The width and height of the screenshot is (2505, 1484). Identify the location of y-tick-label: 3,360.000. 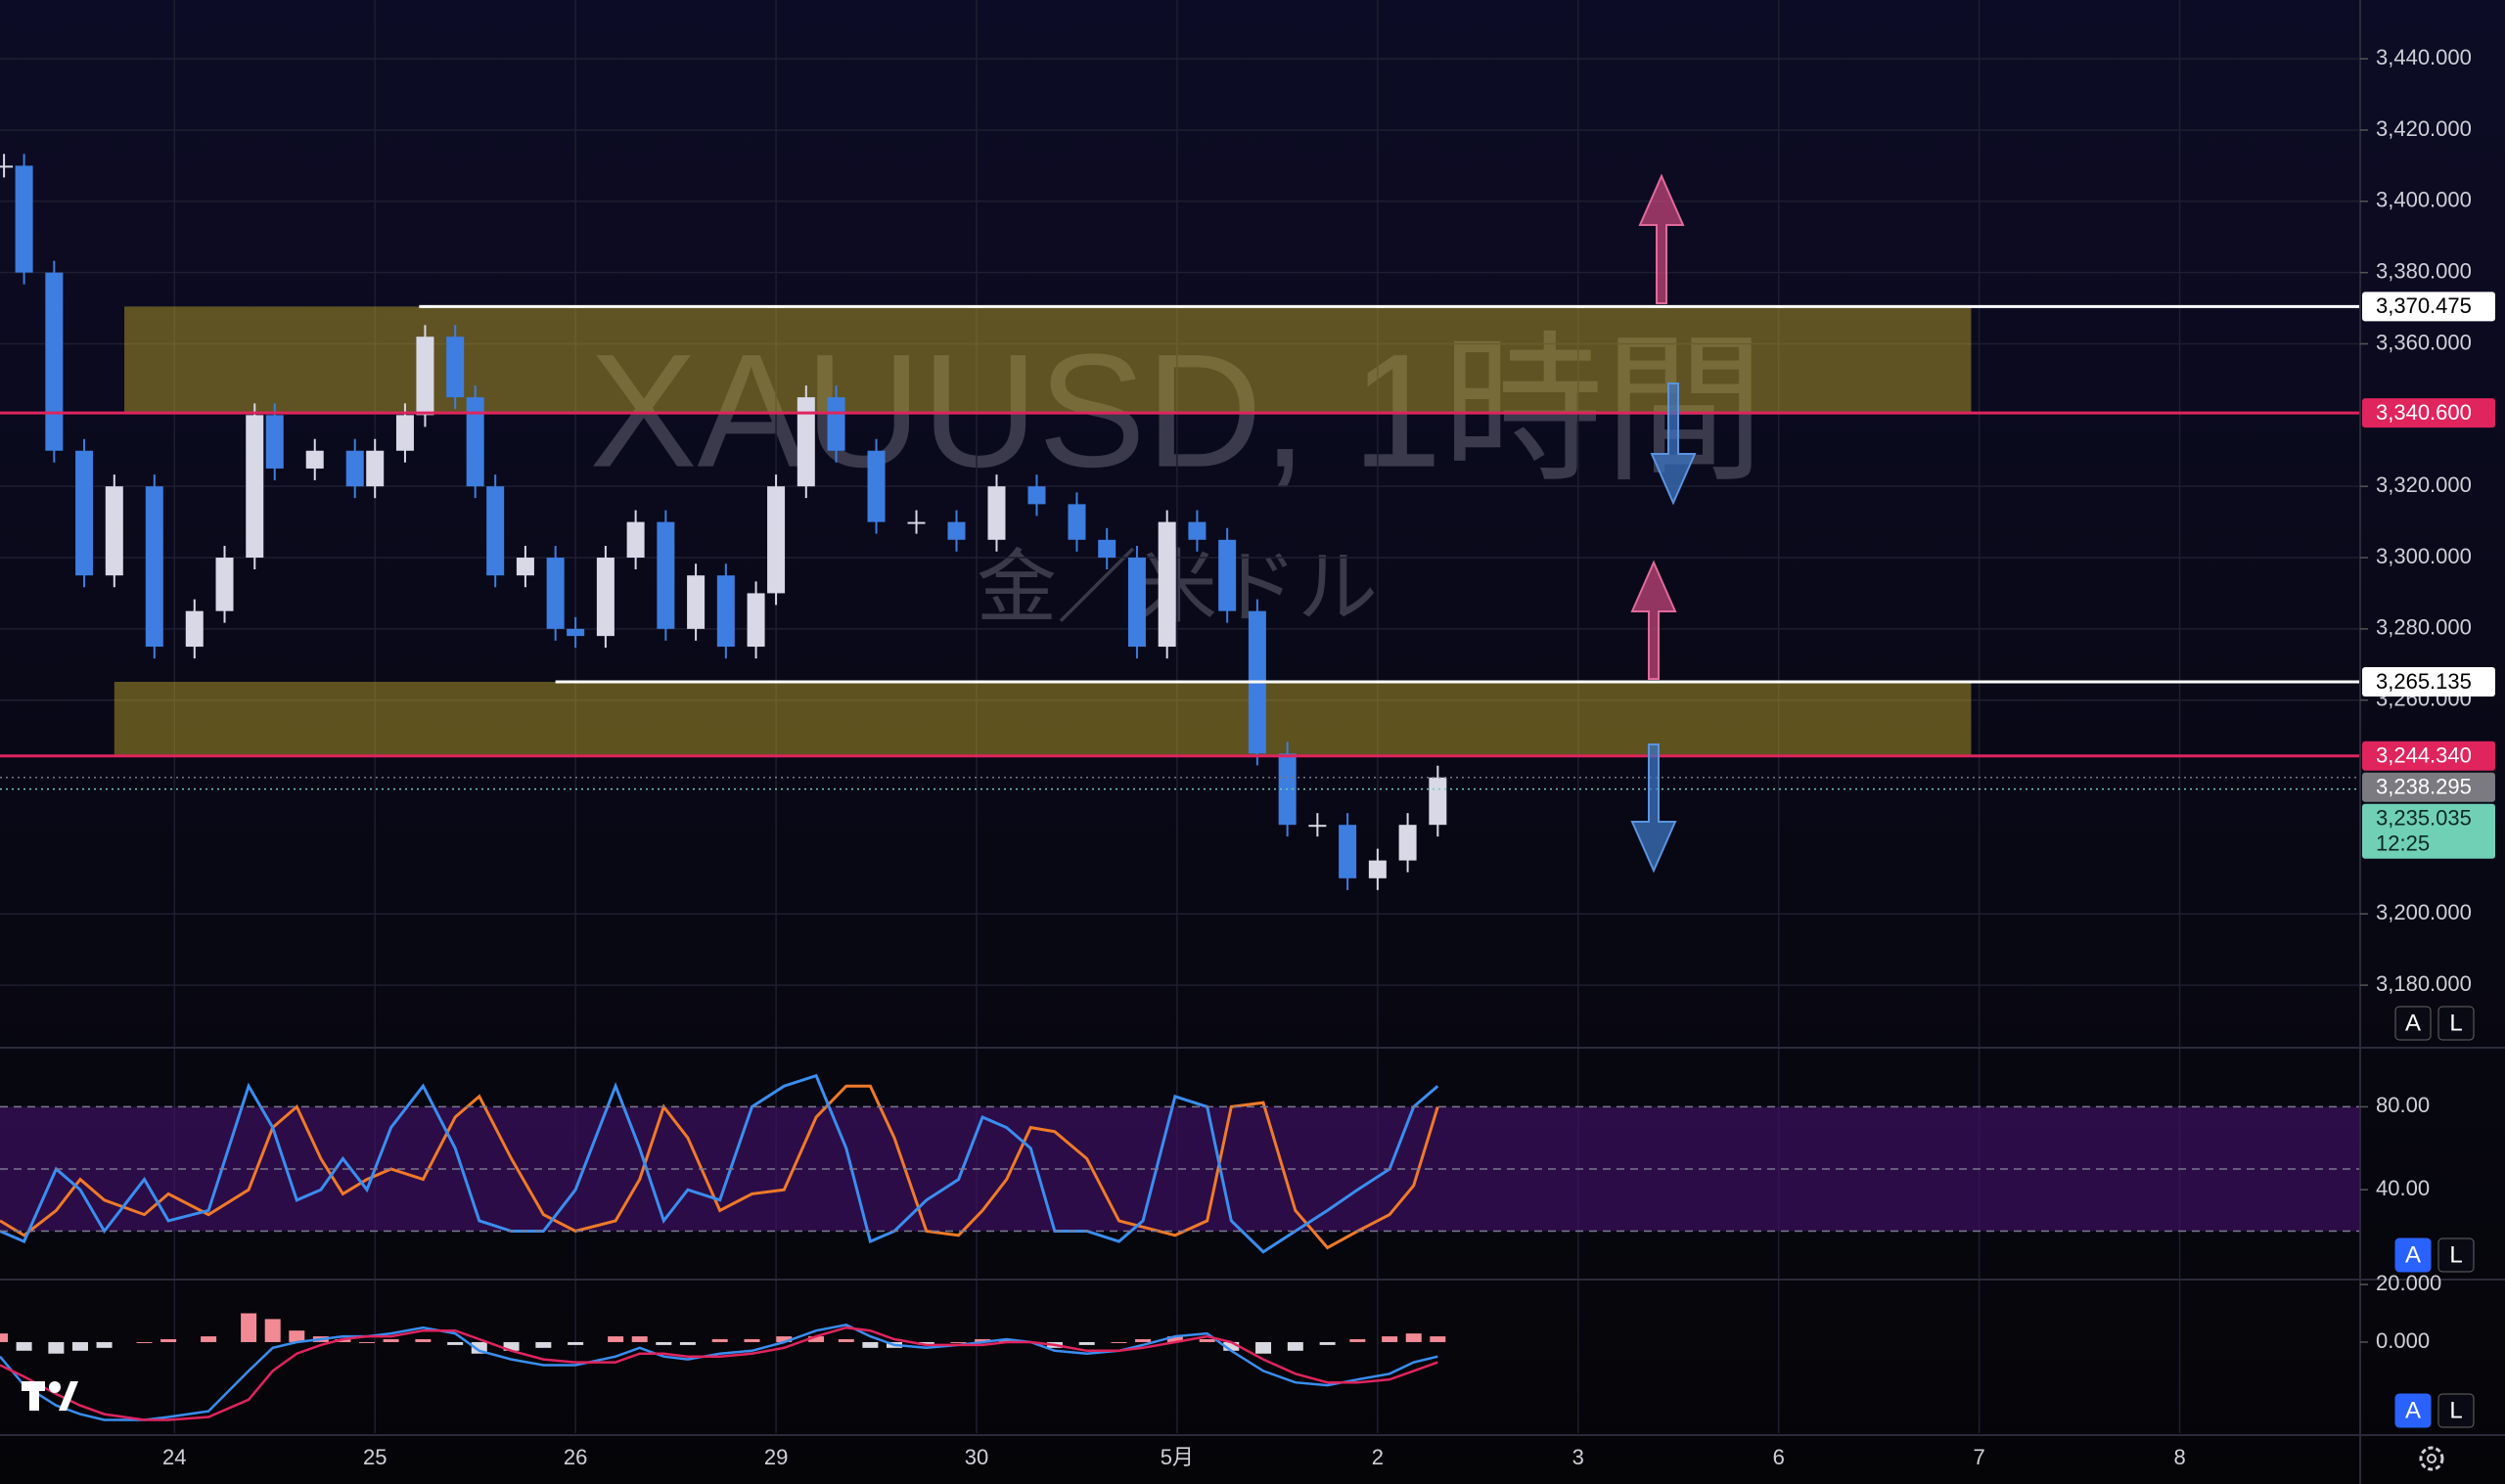
(2424, 342).